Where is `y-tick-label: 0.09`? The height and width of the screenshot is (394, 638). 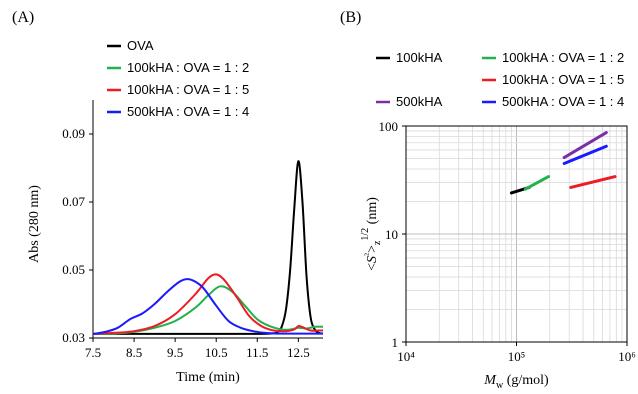
y-tick-label: 0.09 is located at coordinates (73, 133).